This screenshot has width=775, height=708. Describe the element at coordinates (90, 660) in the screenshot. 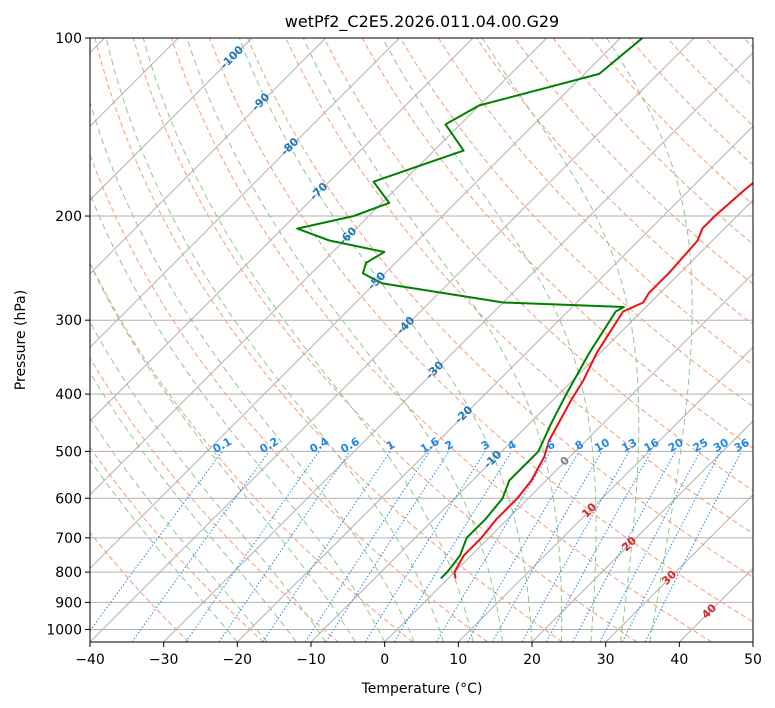

I see `x-tick-label: −40` at that location.